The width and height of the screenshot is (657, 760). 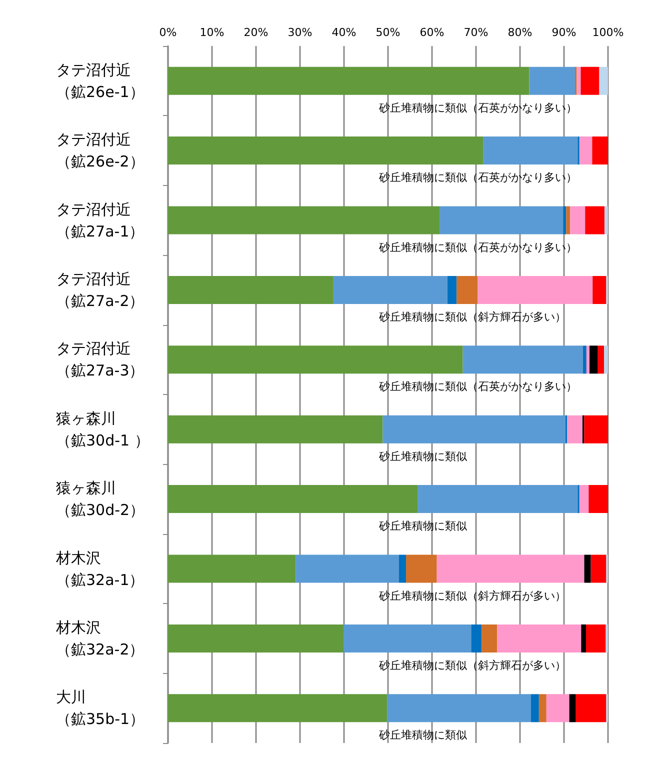 I want to click on x-tick-label: 90%, so click(x=564, y=32).